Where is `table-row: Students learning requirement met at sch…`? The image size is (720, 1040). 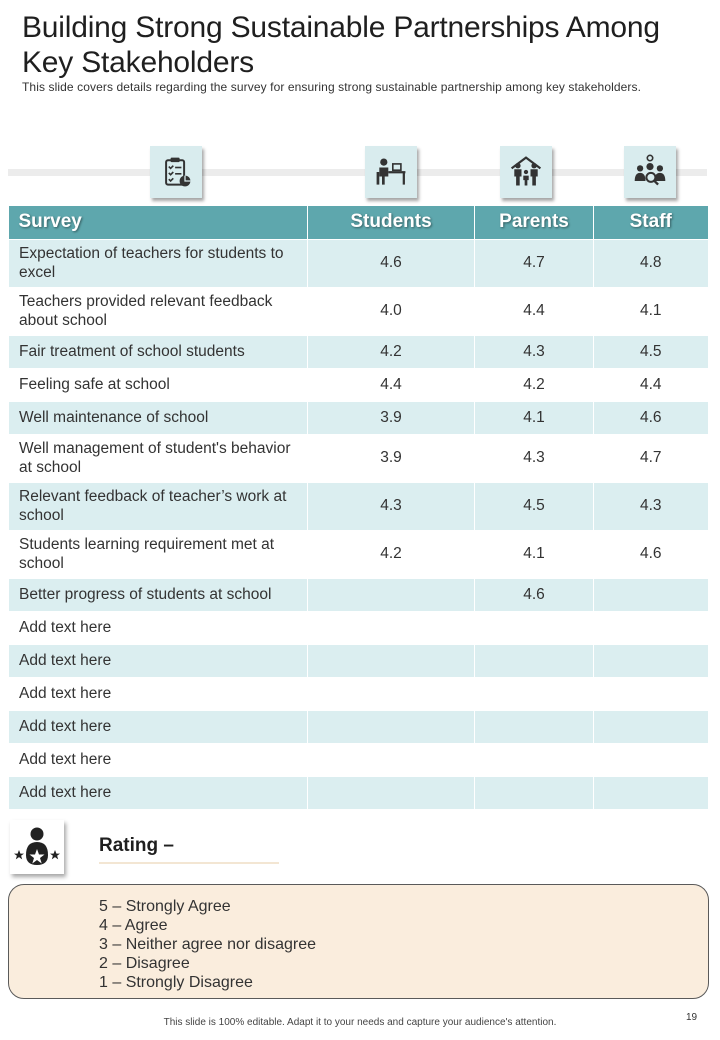 table-row: Students learning requirement met at sch… is located at coordinates (358, 553).